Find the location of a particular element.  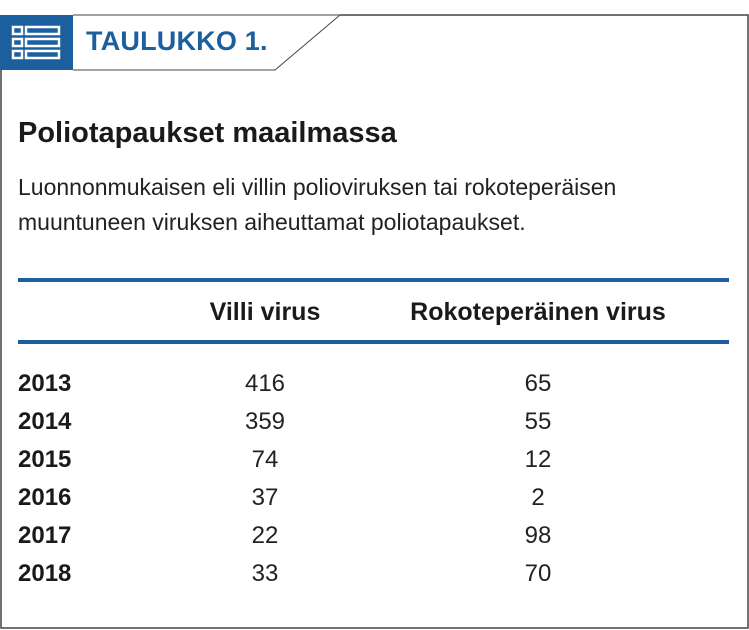

villi-virus-cell: 33 is located at coordinates (265, 573).